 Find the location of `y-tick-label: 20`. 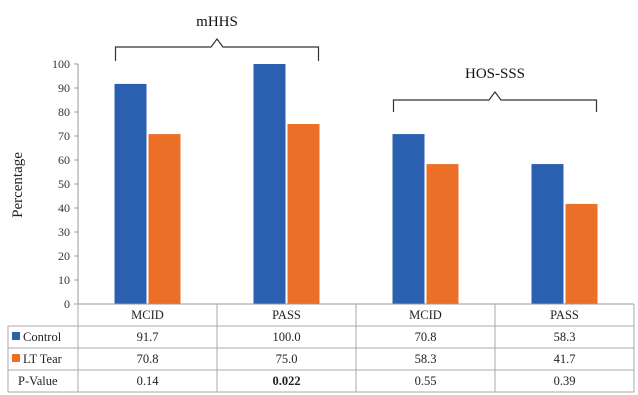

y-tick-label: 20 is located at coordinates (64, 256).